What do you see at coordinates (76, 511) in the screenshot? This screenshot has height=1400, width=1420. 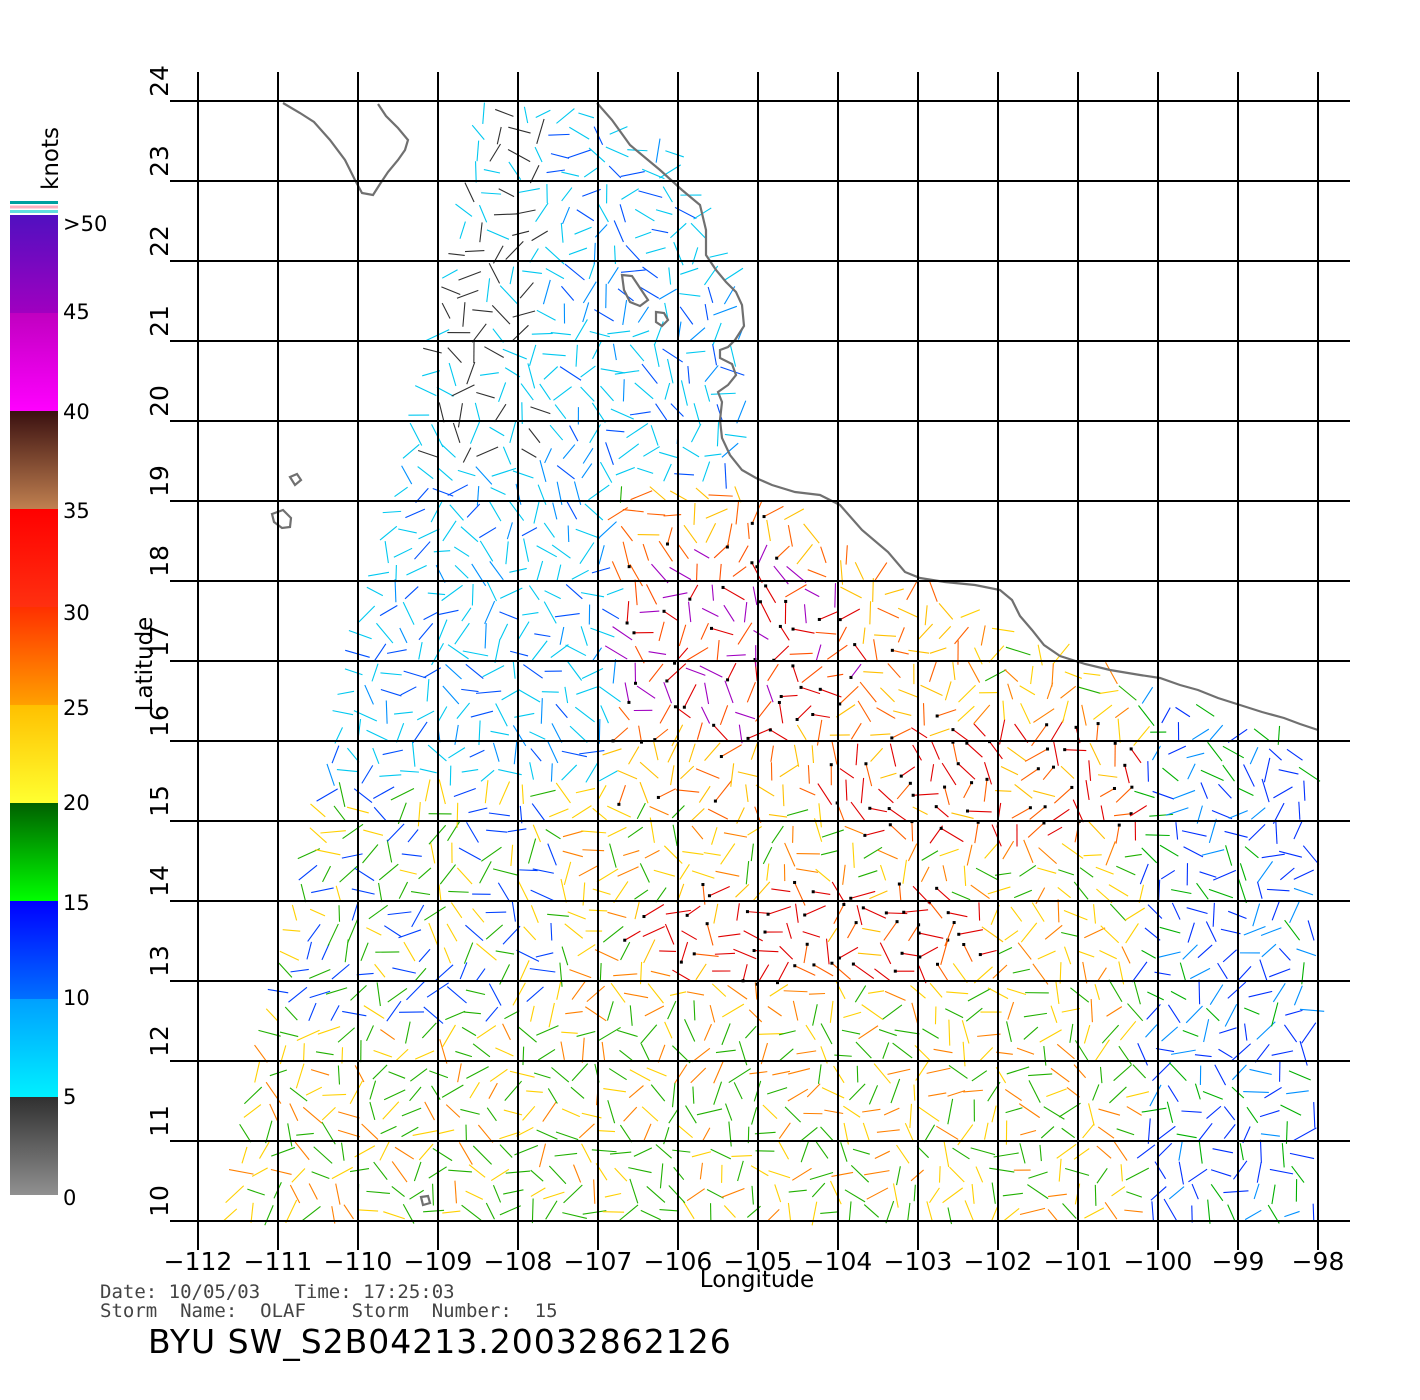 I see `colorbar-label: 35` at bounding box center [76, 511].